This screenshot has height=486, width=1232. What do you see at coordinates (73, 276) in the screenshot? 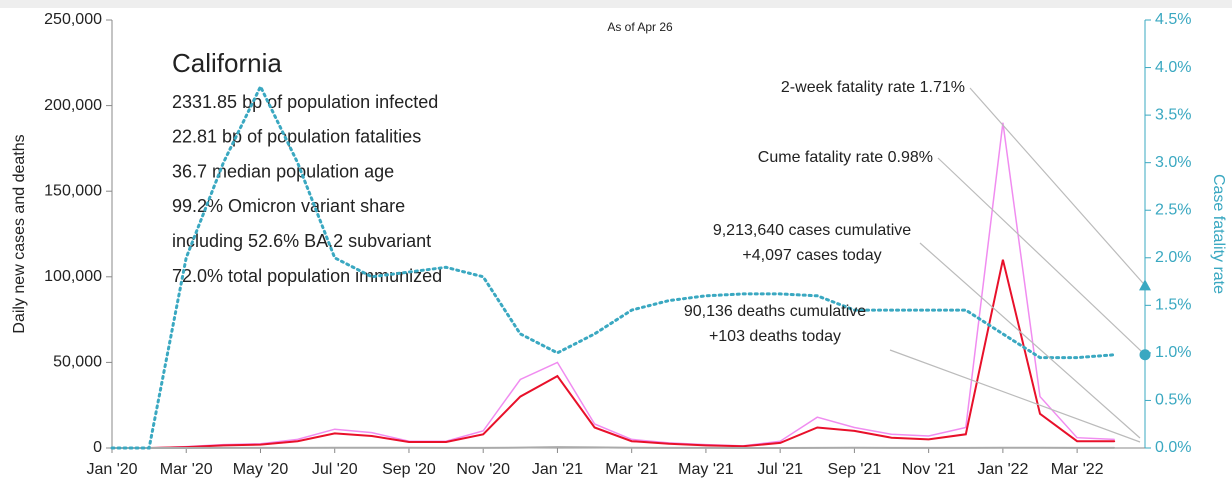
I see `y-tick-label: 100,000` at bounding box center [73, 276].